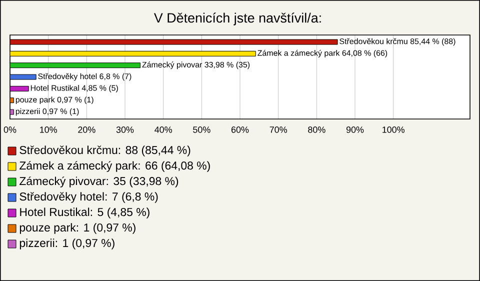 The height and width of the screenshot is (281, 480). What do you see at coordinates (240, 129) in the screenshot?
I see `x-tick-label: 60%` at bounding box center [240, 129].